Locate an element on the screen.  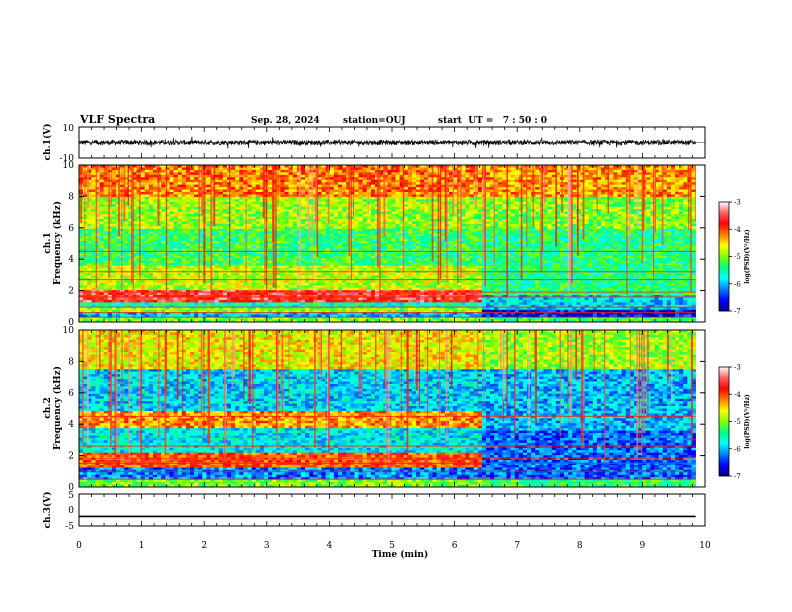
date-label: Sep. 28, 2024 is located at coordinates (285, 121).